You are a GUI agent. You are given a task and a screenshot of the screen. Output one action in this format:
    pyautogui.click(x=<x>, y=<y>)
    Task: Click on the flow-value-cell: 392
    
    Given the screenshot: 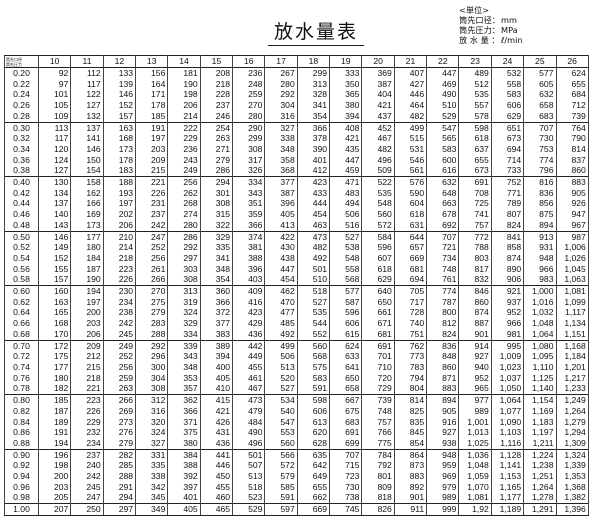 What is the action you would take?
    pyautogui.click(x=184, y=476)
    